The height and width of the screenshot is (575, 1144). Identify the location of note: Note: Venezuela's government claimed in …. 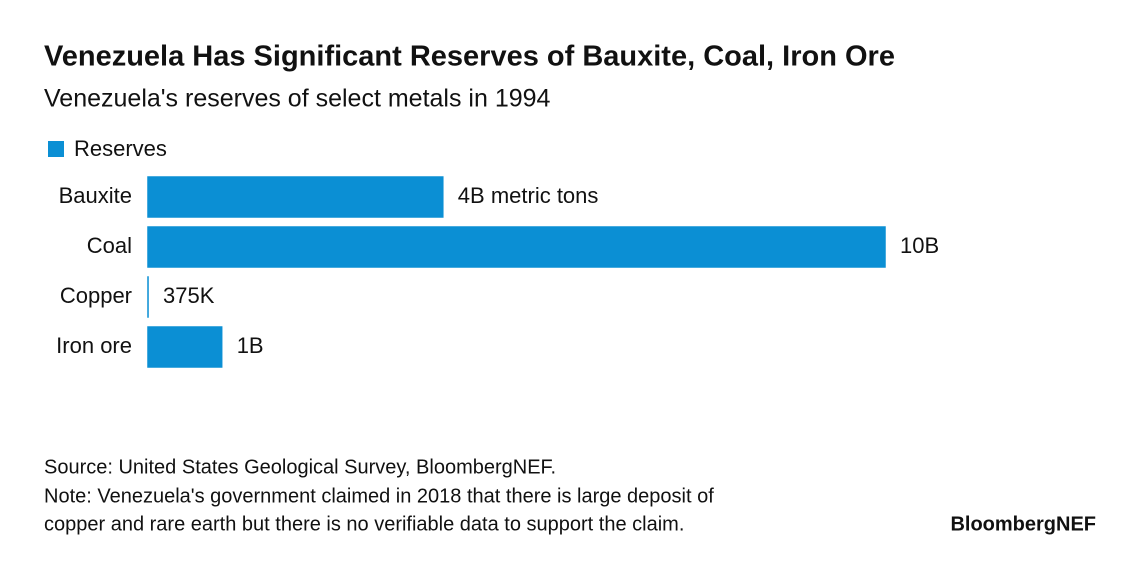
(379, 496).